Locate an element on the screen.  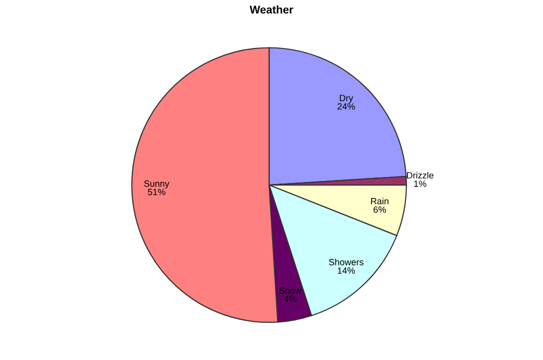
slice-label: Rain is located at coordinates (379, 201).